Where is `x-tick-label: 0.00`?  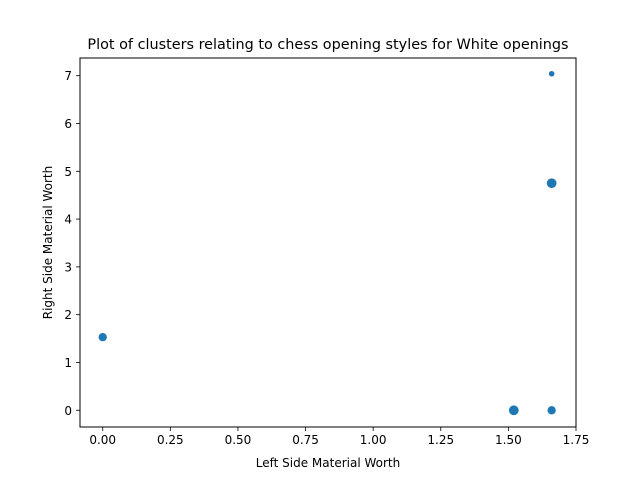
x-tick-label: 0.00 is located at coordinates (102, 440).